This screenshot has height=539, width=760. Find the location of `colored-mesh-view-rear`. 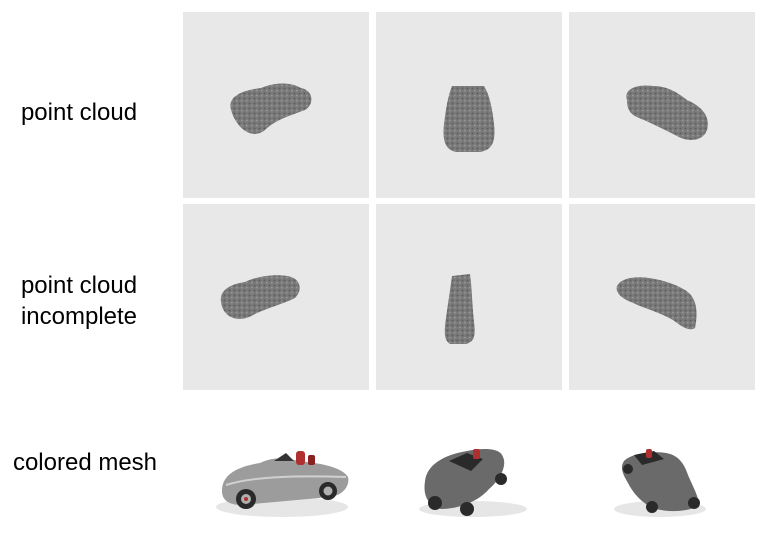

colored-mesh-view-rear is located at coordinates (476, 470).